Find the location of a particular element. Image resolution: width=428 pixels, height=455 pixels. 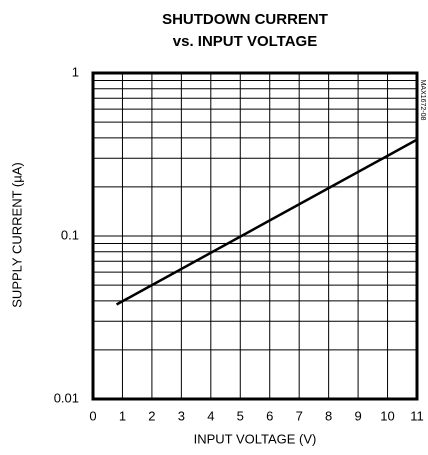

x-tick-label: 7 is located at coordinates (299, 415).